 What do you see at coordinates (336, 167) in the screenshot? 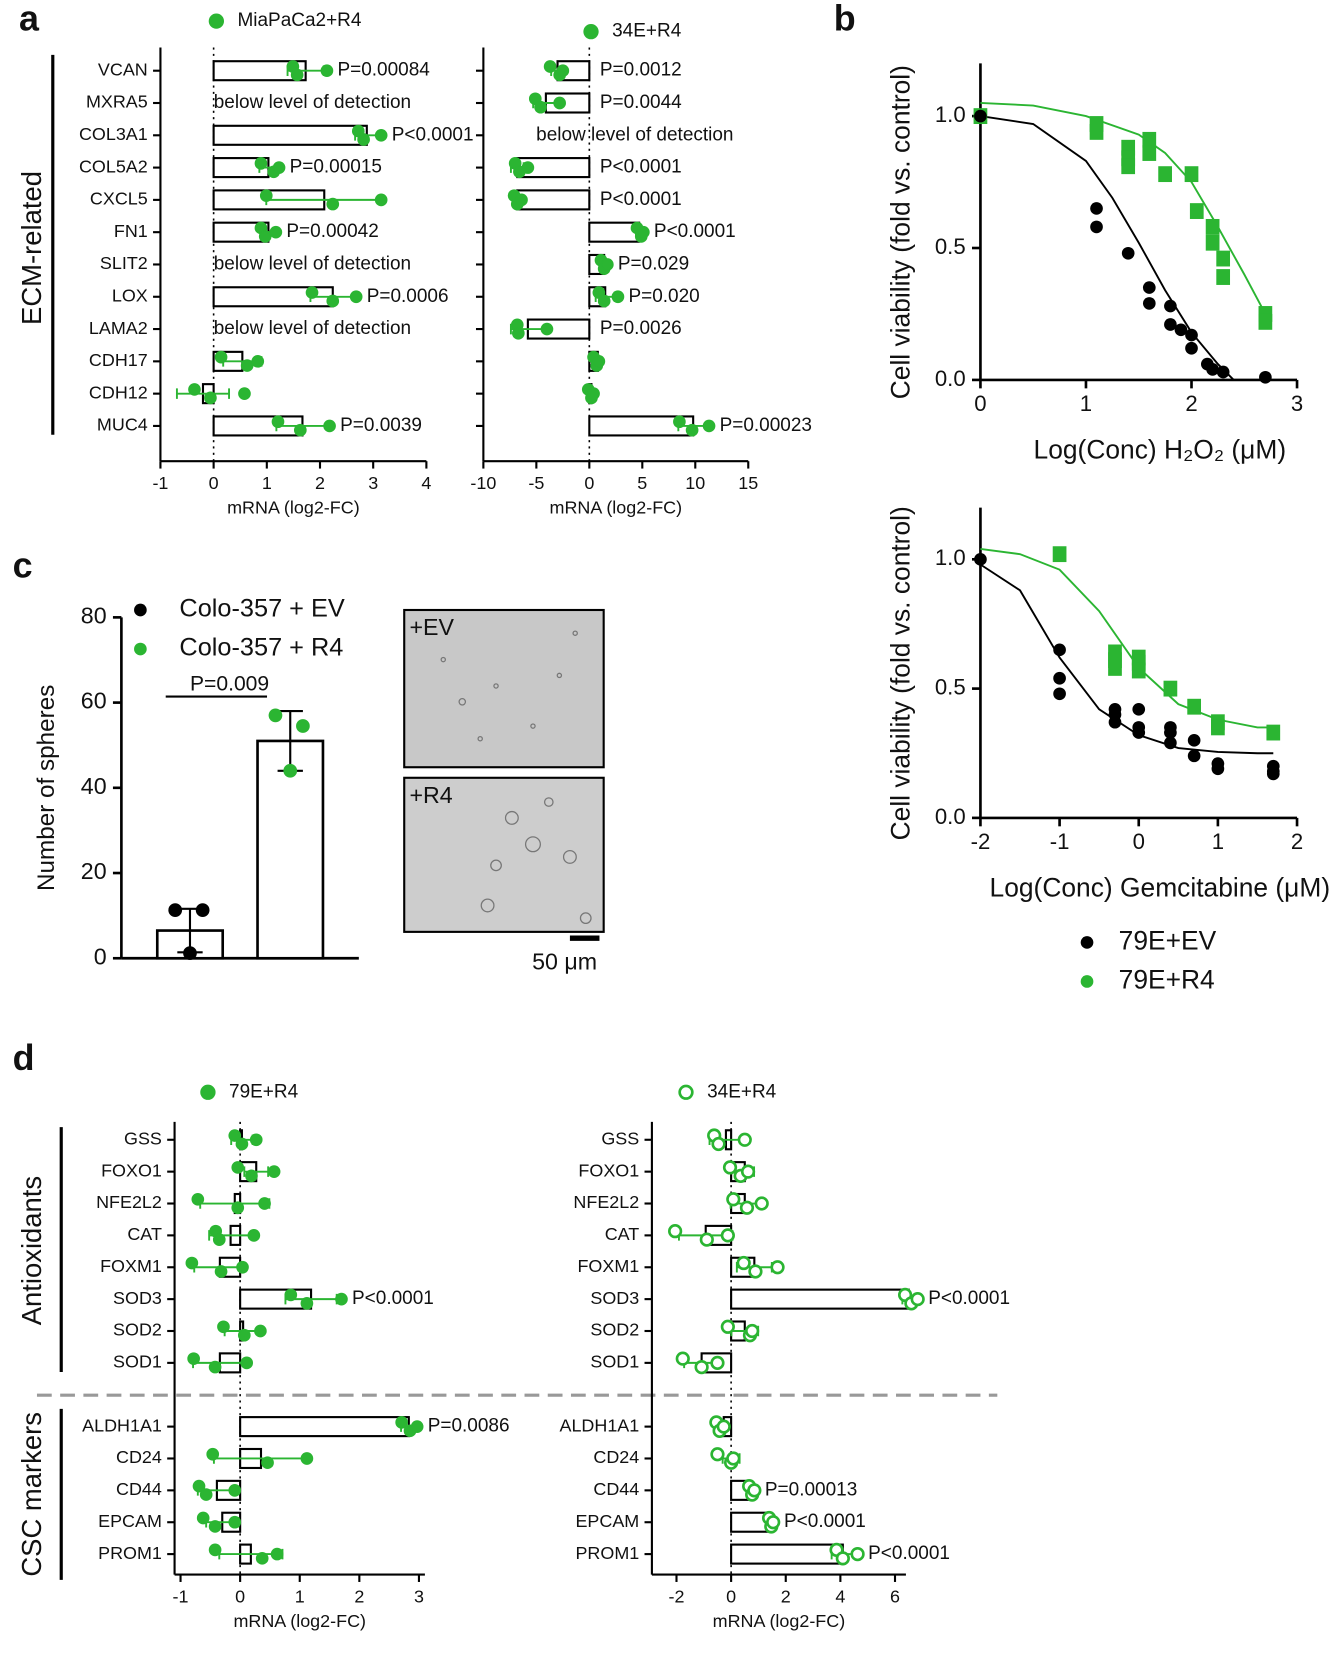
I see `annotation: P=0.00015` at bounding box center [336, 167].